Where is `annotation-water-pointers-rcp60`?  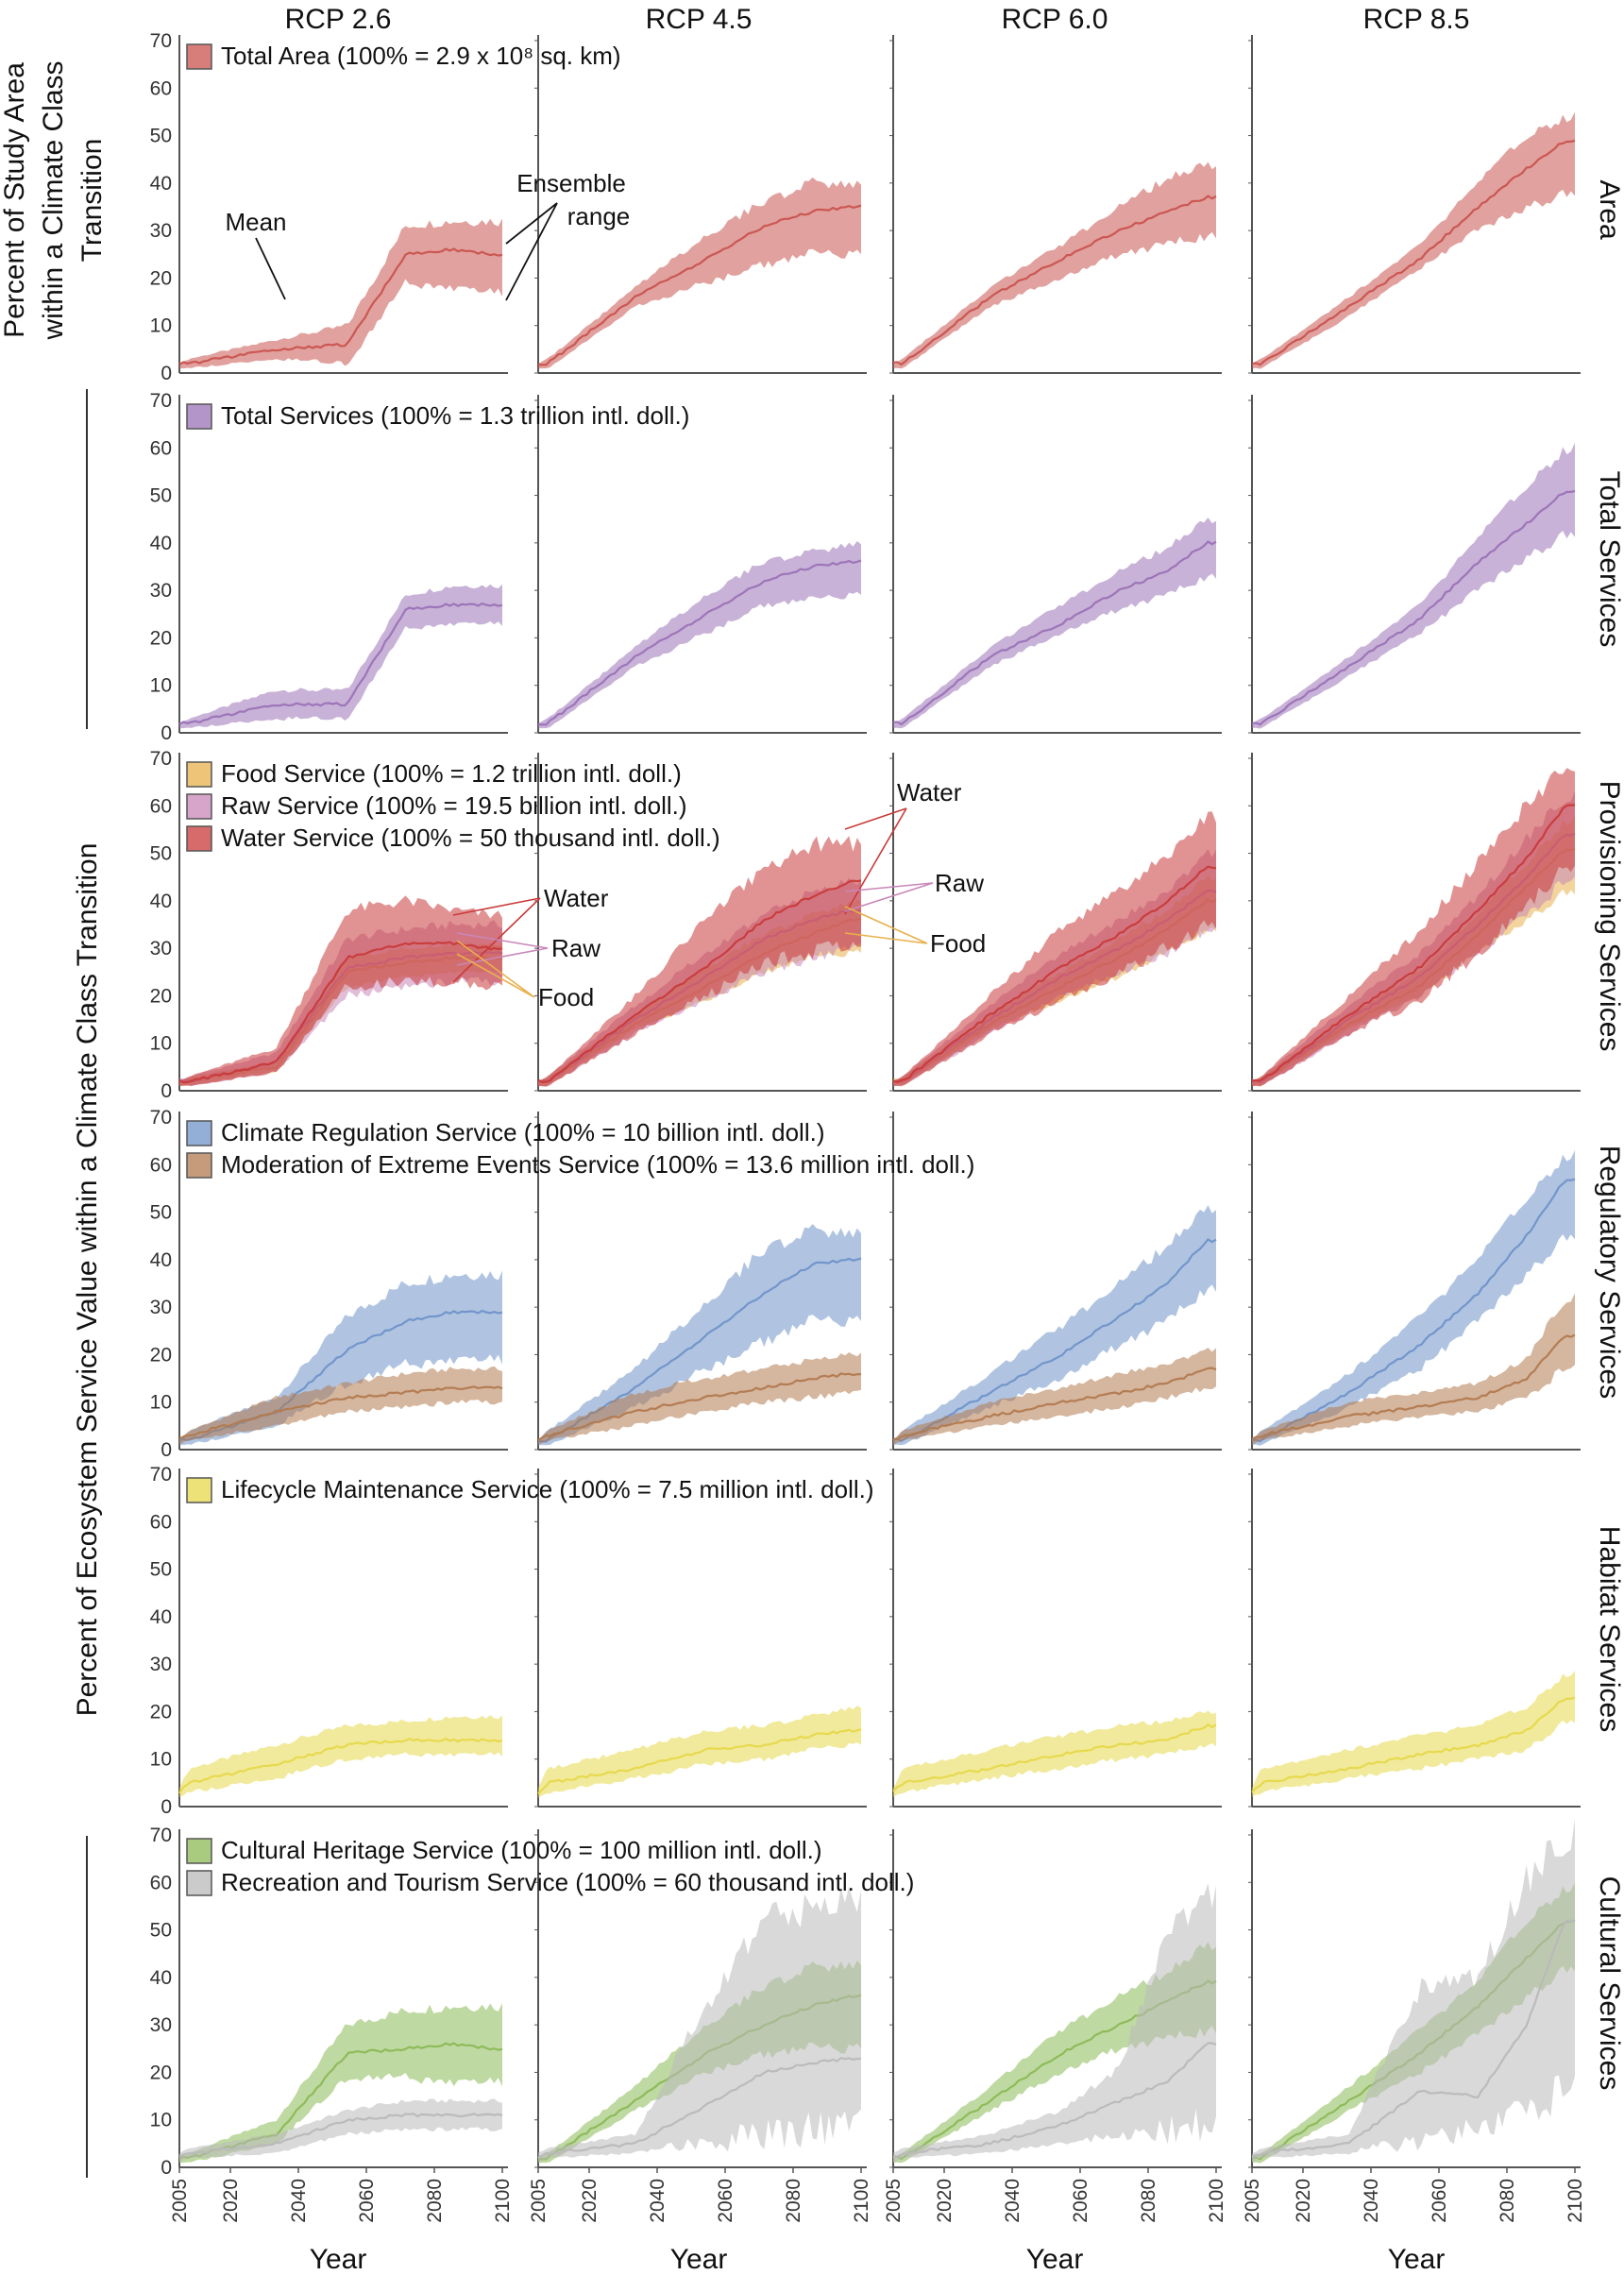
annotation-water-pointers-rcp60 is located at coordinates (875, 861).